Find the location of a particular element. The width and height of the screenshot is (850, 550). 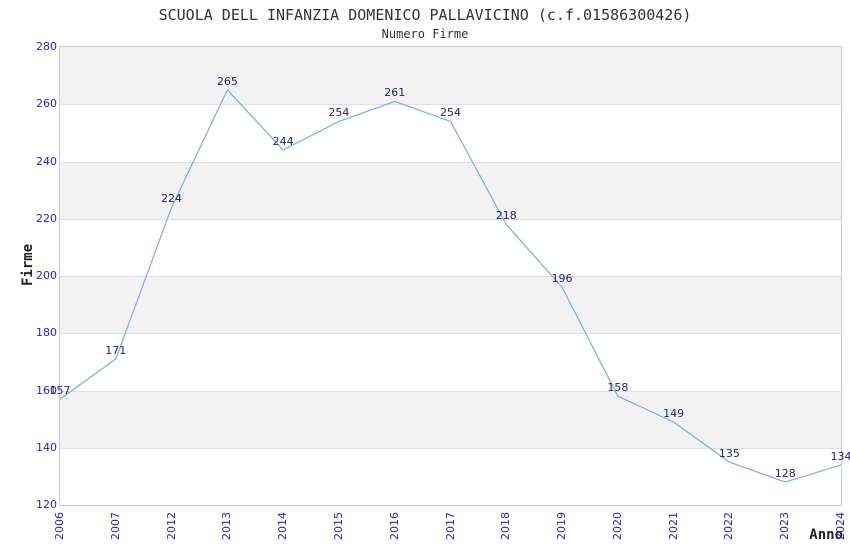

data-point-label: 196 is located at coordinates (562, 279).